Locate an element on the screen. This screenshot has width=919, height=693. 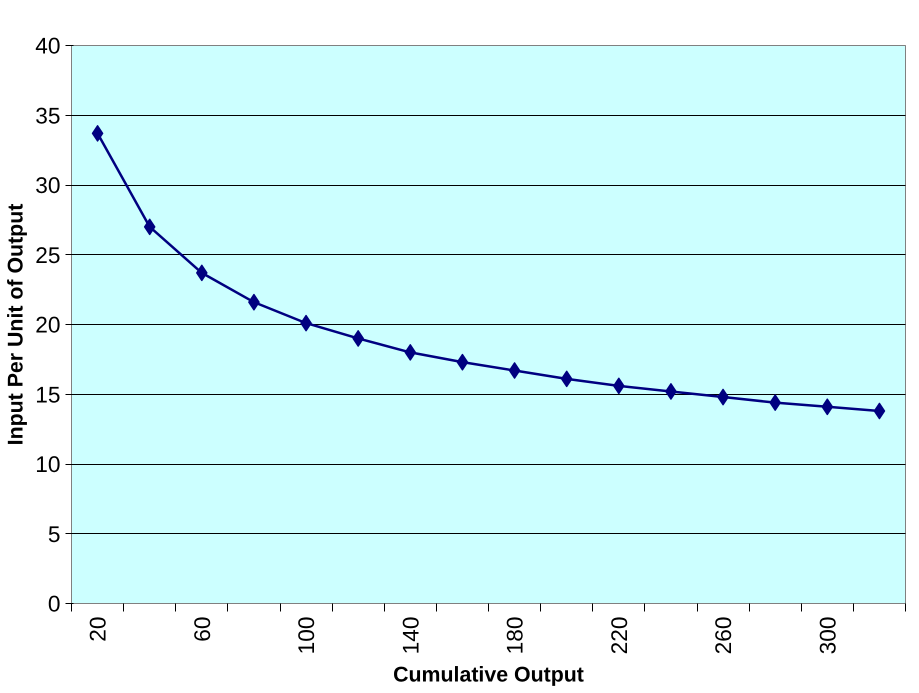
x-tick-label: 300 is located at coordinates (827, 635).